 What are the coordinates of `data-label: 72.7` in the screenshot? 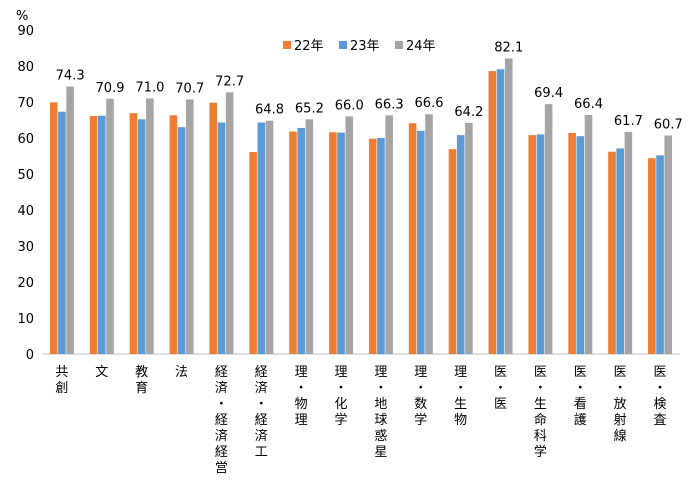 It's located at (229, 81).